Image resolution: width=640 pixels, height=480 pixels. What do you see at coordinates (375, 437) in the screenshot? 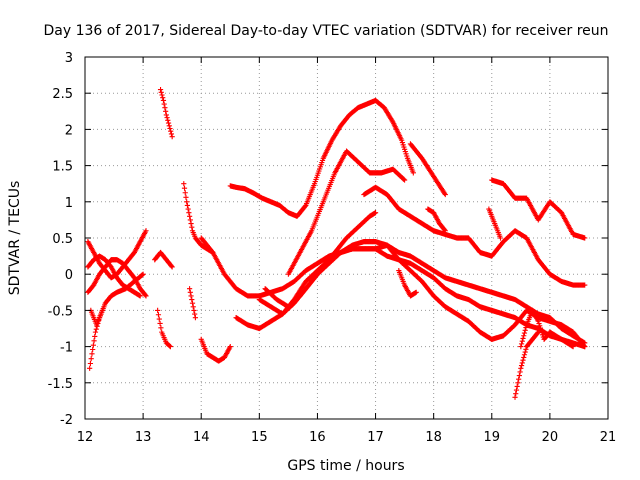
I see `x-tick-label: 17` at bounding box center [375, 437].